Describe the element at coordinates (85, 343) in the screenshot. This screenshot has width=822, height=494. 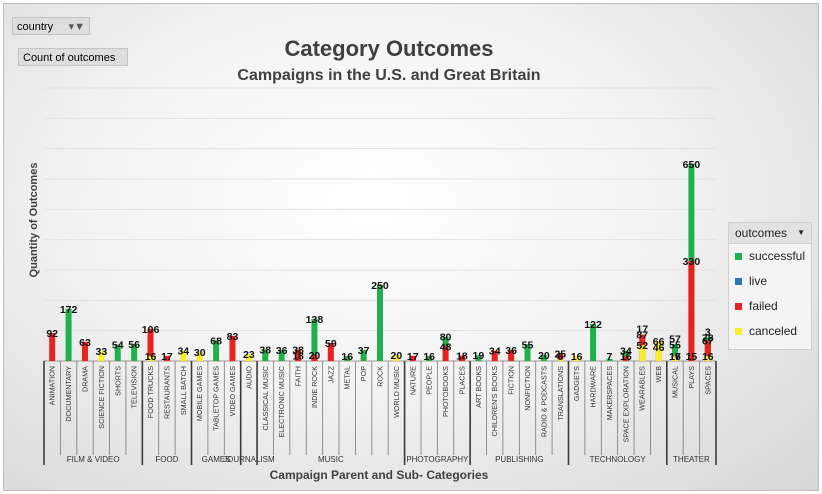
I see `data-label-drama-failed: 63` at that location.